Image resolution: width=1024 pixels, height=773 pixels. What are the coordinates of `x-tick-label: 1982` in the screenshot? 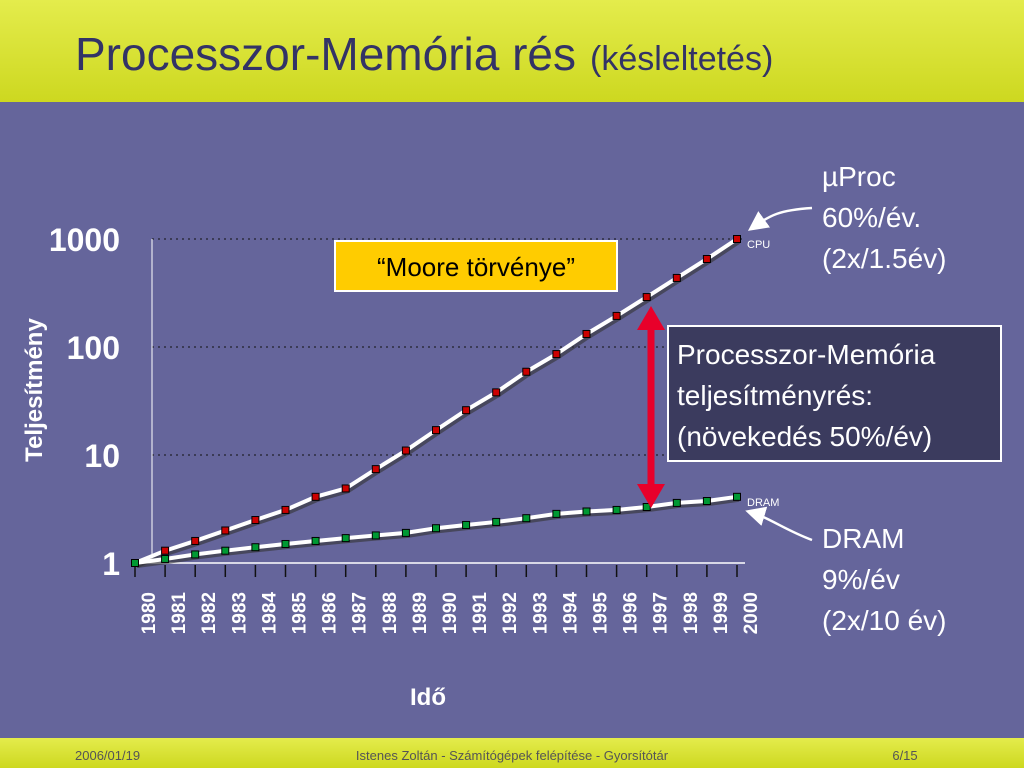 It's located at (209, 613).